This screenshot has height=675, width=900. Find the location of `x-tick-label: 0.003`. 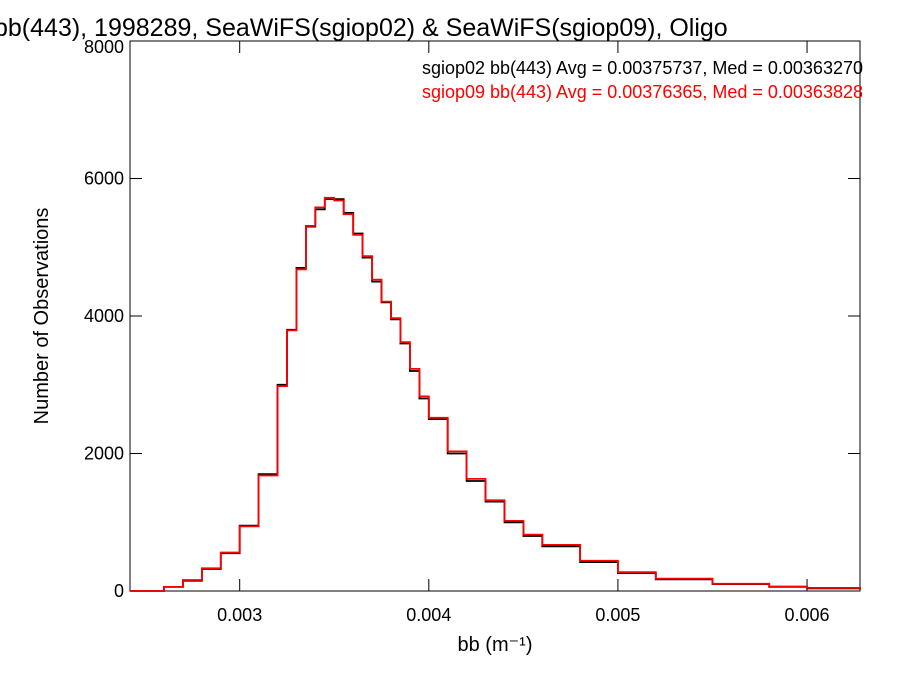

x-tick-label: 0.003 is located at coordinates (239, 615).